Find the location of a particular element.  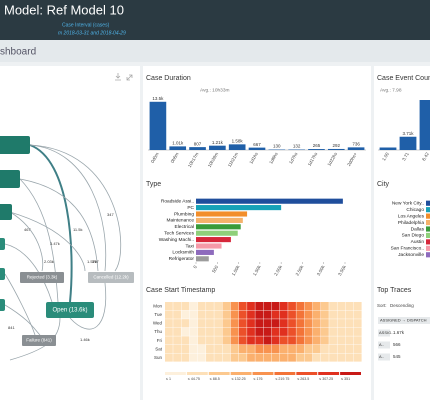

interval-label: Case Interval (cases) is located at coordinates (86, 25).